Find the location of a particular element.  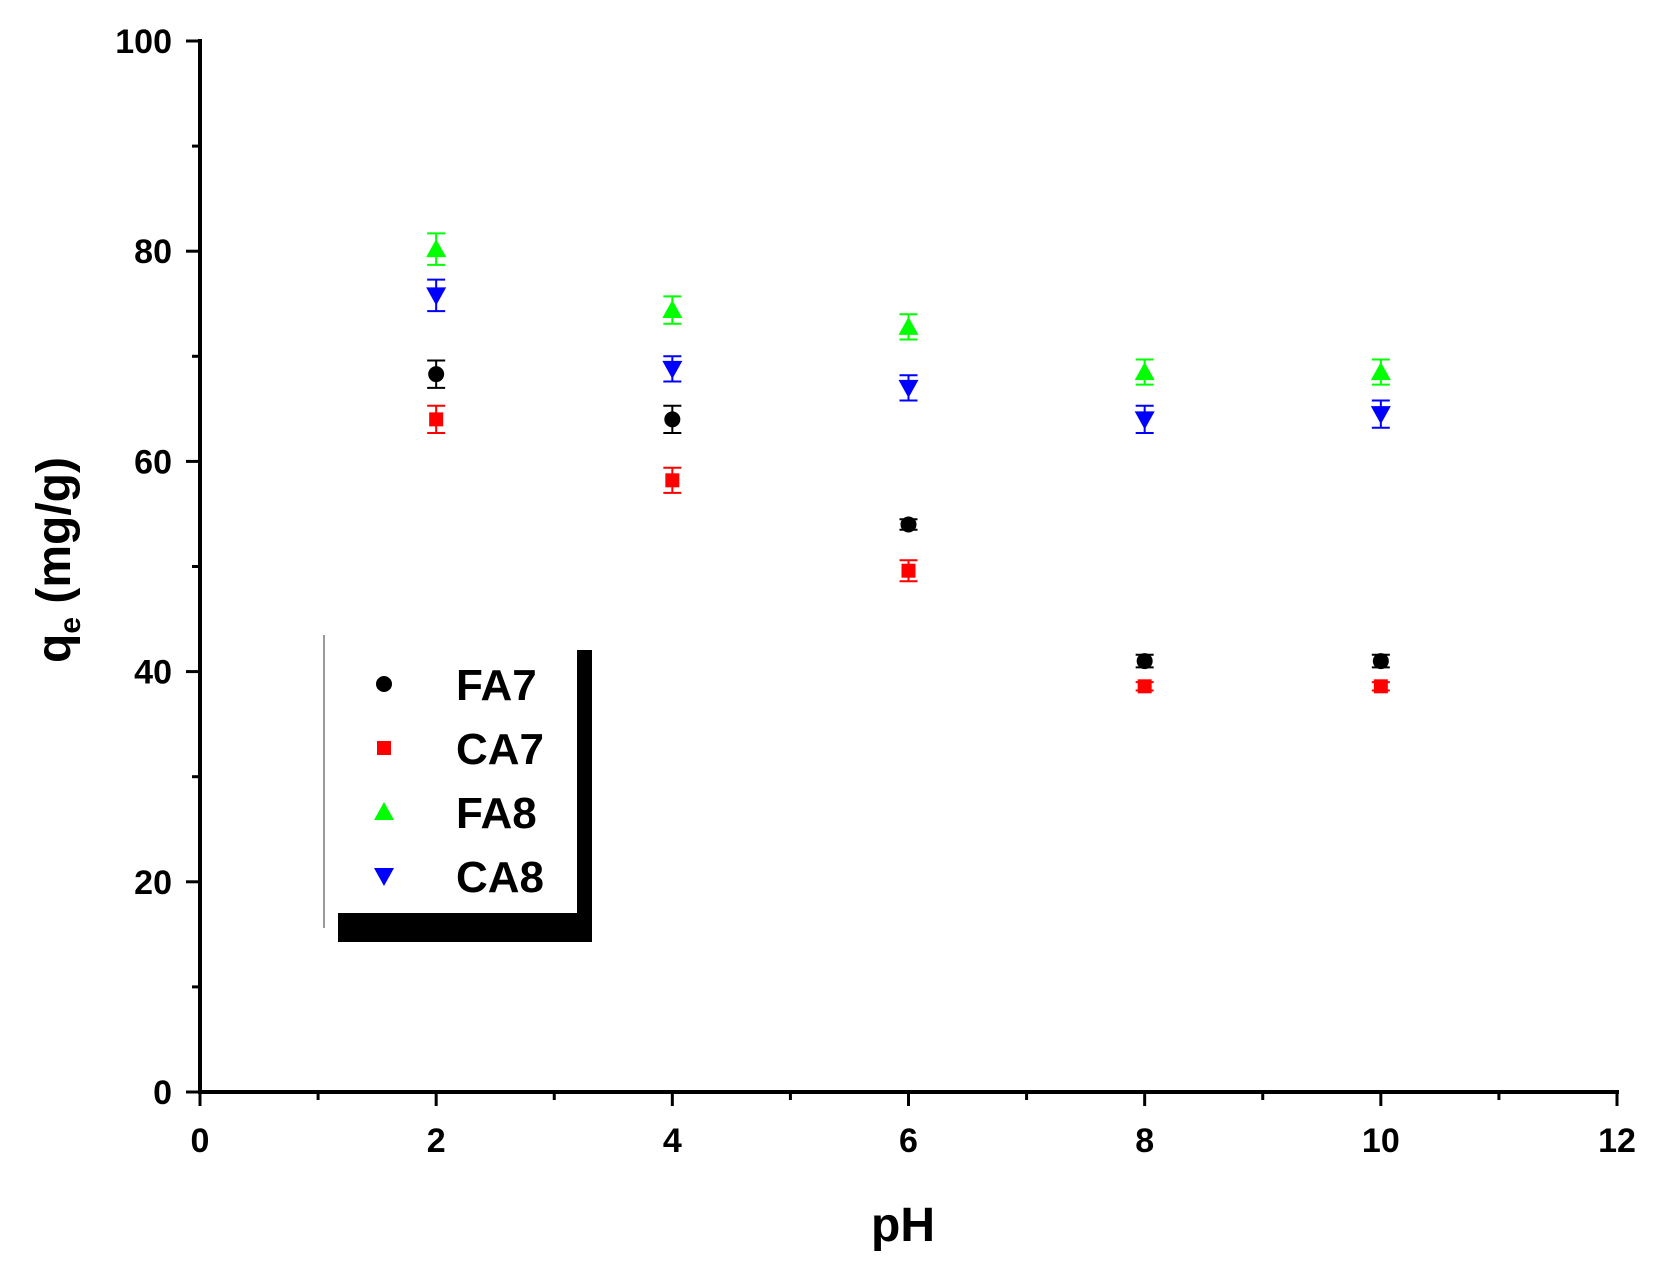

y-tick-label: 60 is located at coordinates (153, 462).